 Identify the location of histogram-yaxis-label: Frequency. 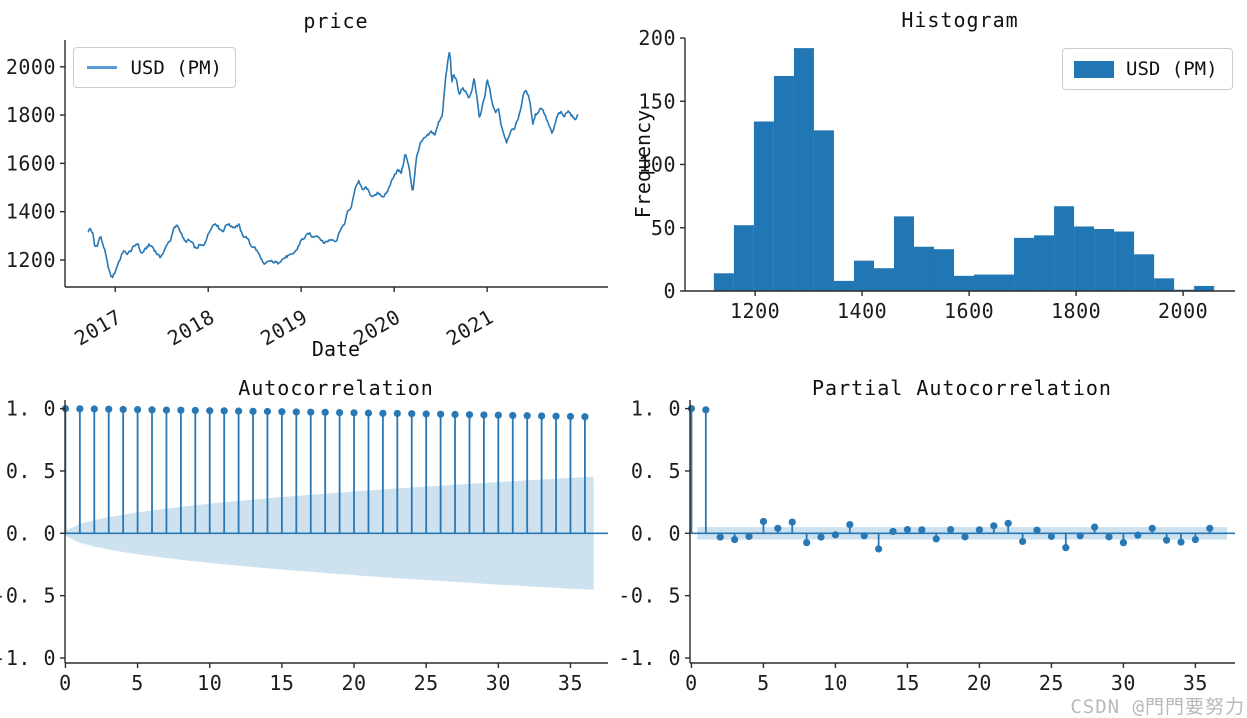
(643, 164).